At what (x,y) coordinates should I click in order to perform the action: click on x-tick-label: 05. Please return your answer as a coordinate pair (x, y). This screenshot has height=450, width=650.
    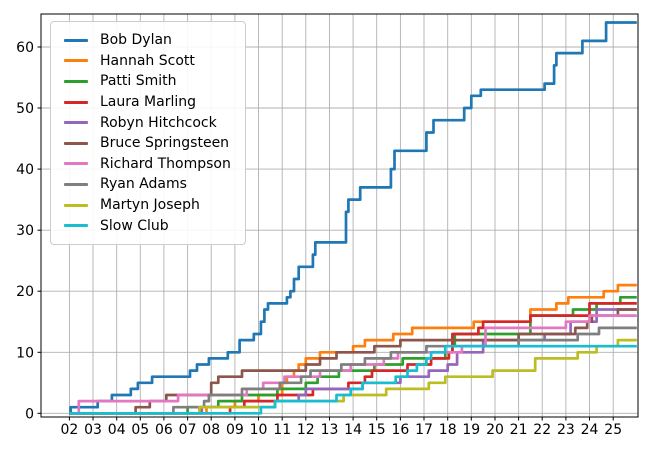
    Looking at the image, I should click on (140, 430).